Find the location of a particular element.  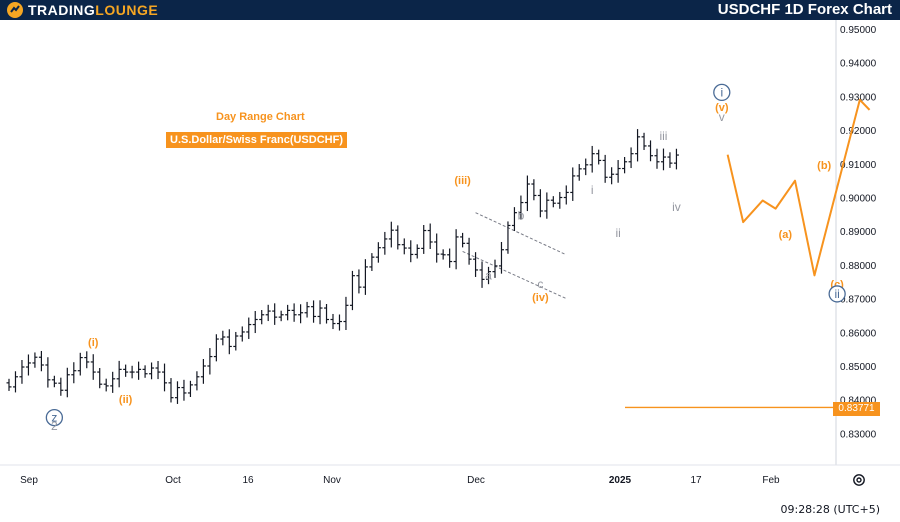

brand-logo: TRADINGLOUNGE is located at coordinates (82, 10).